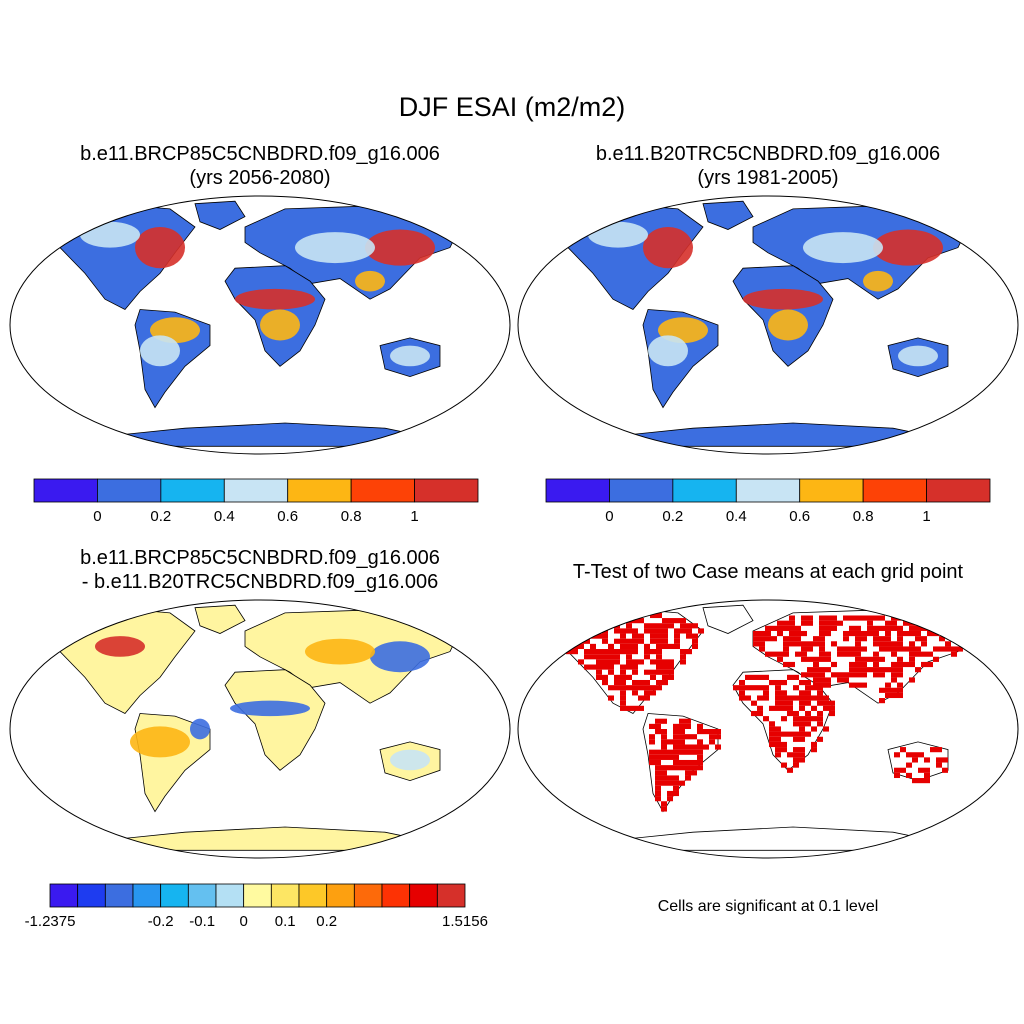  Describe the element at coordinates (768, 154) in the screenshot. I see `panel-2-title-line1: b.e11.B20TRC5CNBDRD.f09_g16.006` at that location.